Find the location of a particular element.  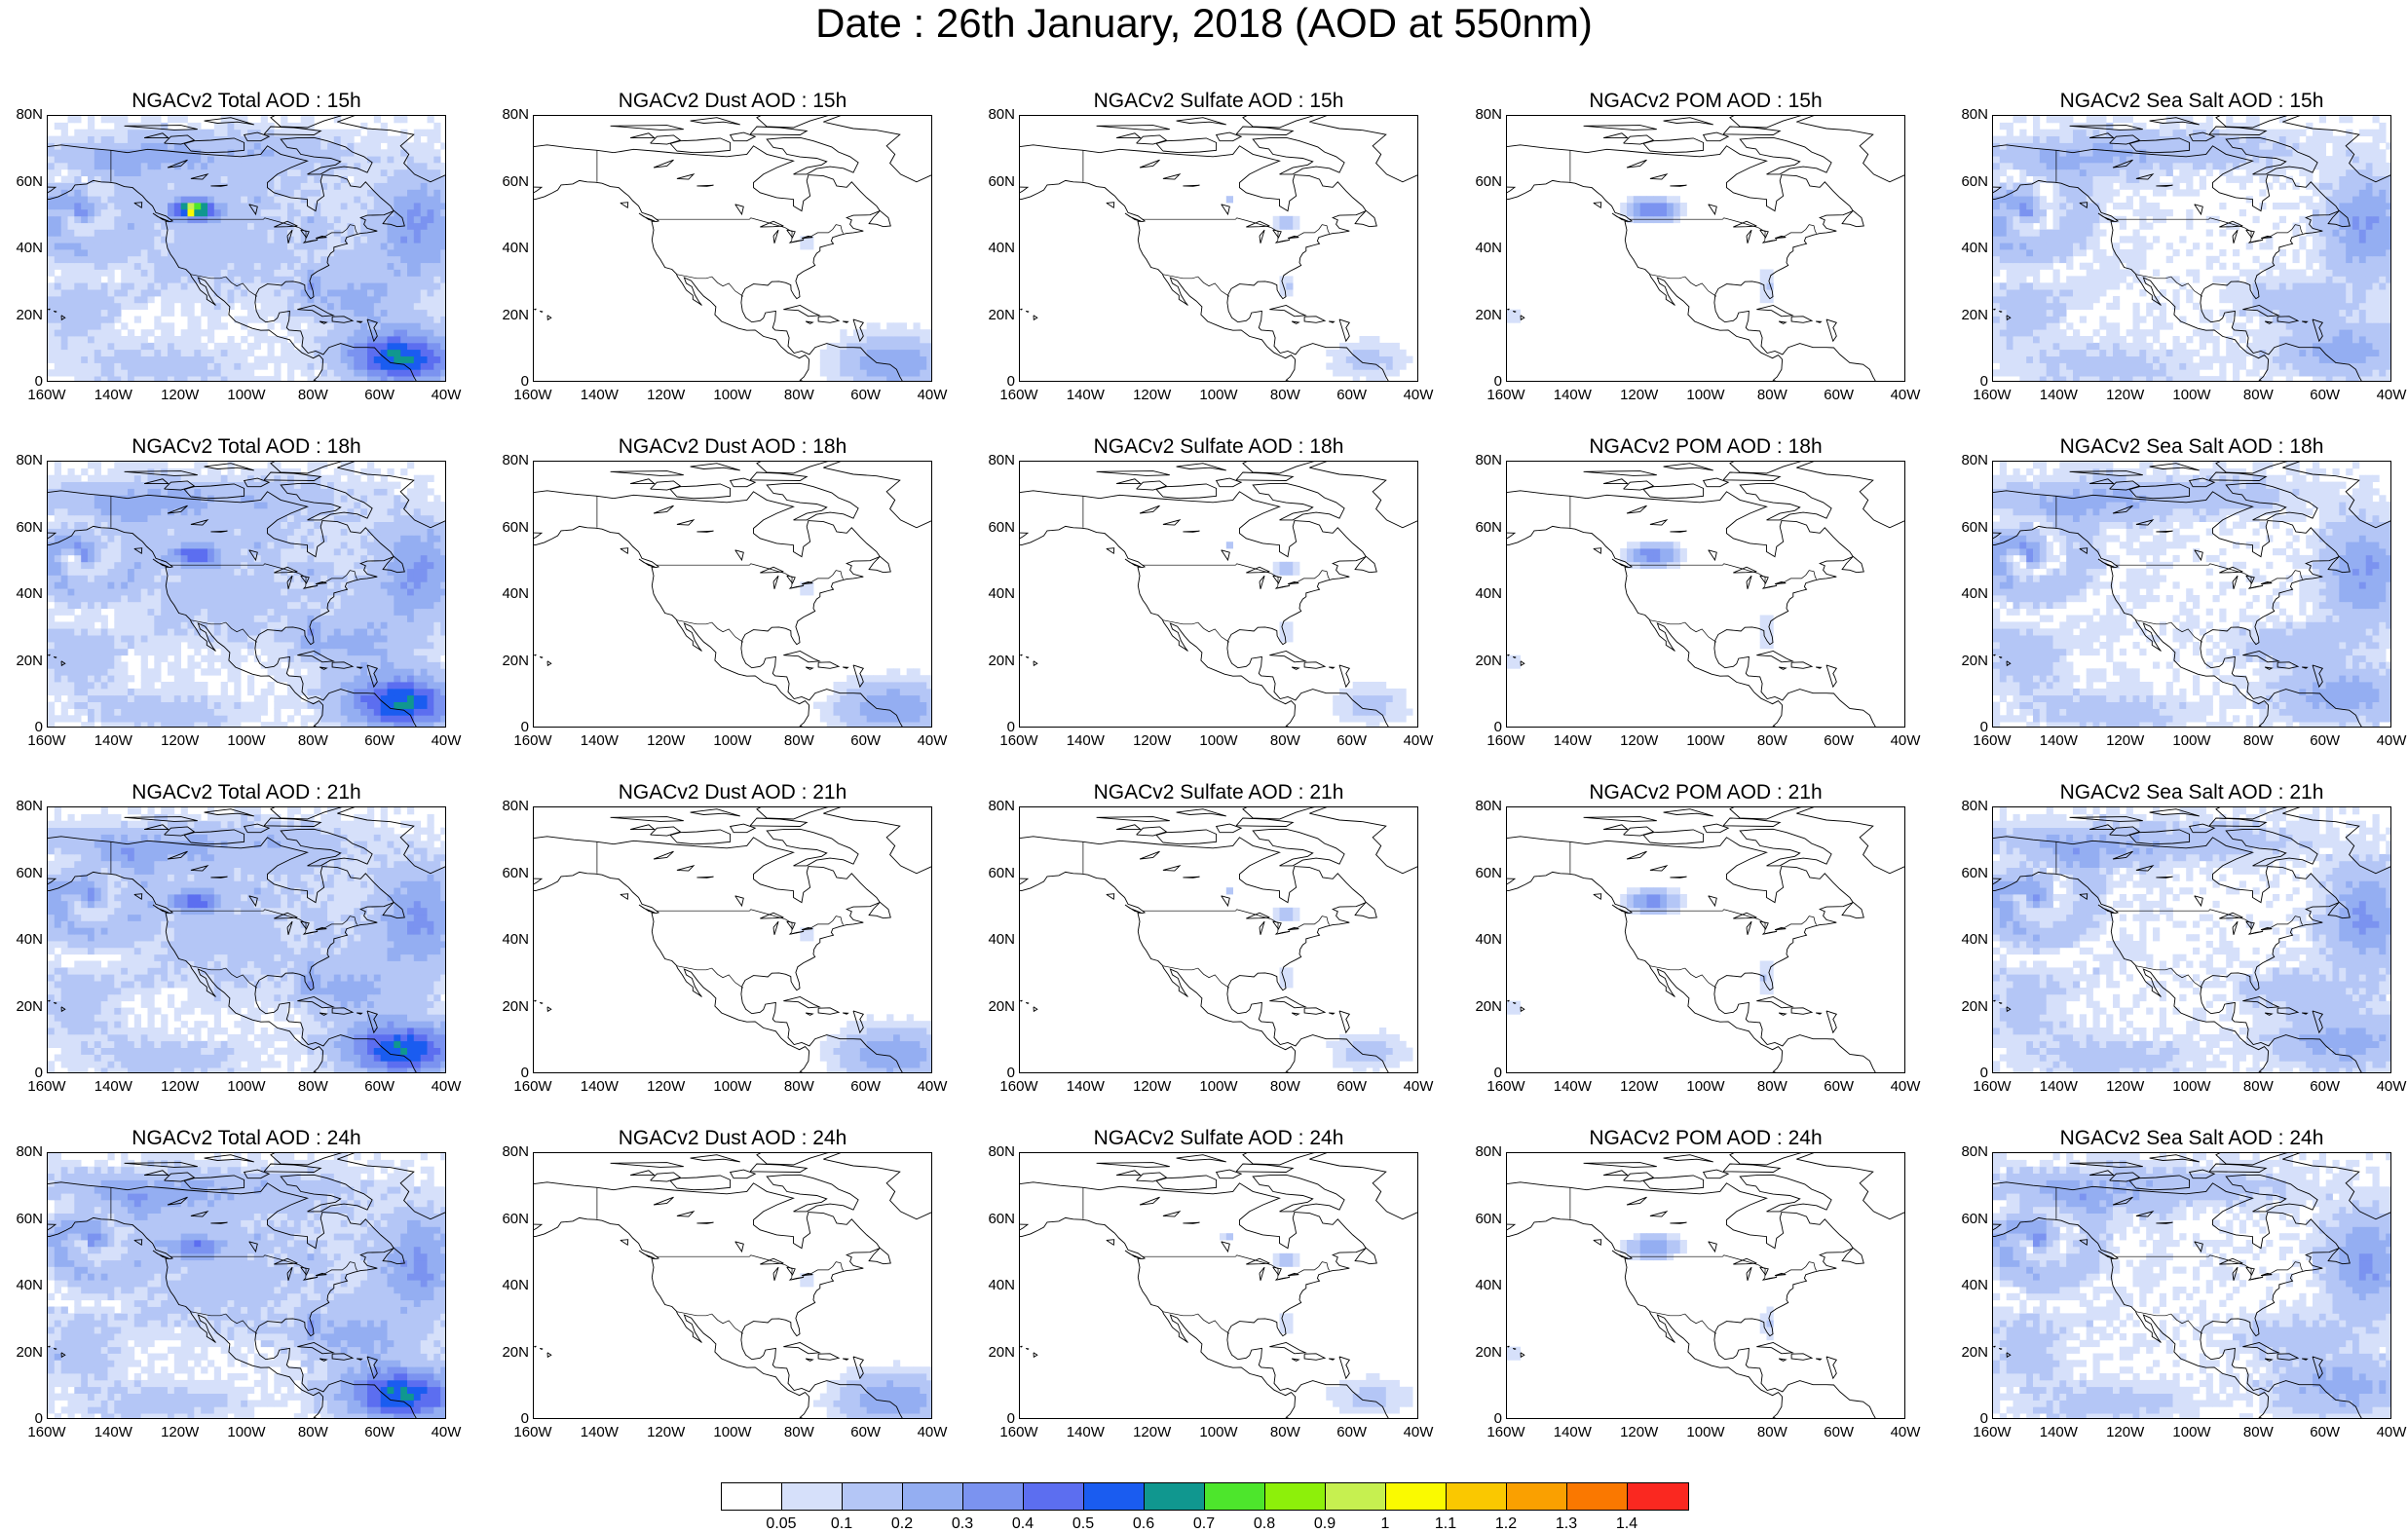

panel-title: NGACv2 Sea Salt AOD : 15h is located at coordinates (2191, 101).